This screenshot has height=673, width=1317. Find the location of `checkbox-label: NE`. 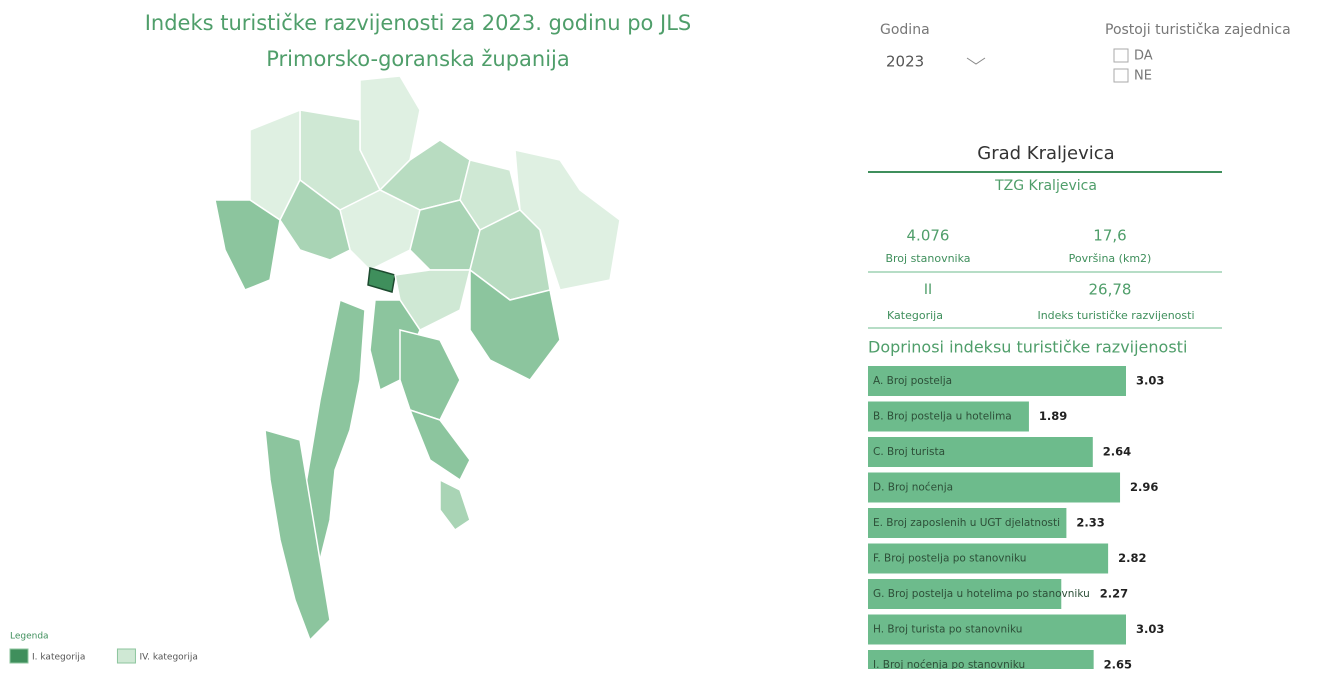

checkbox-label: NE is located at coordinates (1143, 76).